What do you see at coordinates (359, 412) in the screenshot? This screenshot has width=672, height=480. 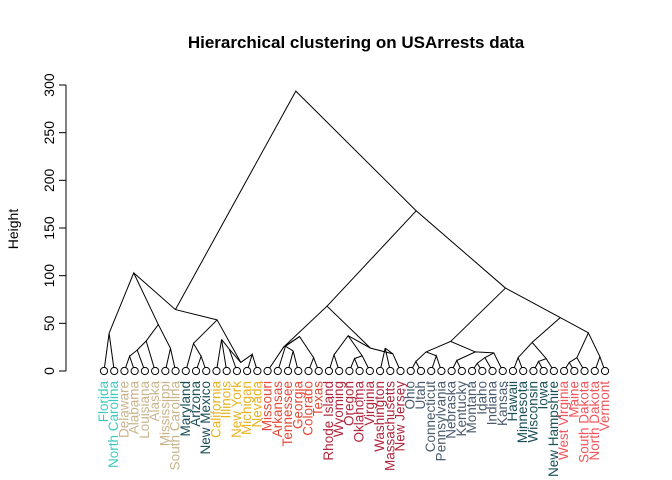 I see `leaf-label: Oklahoma` at bounding box center [359, 412].